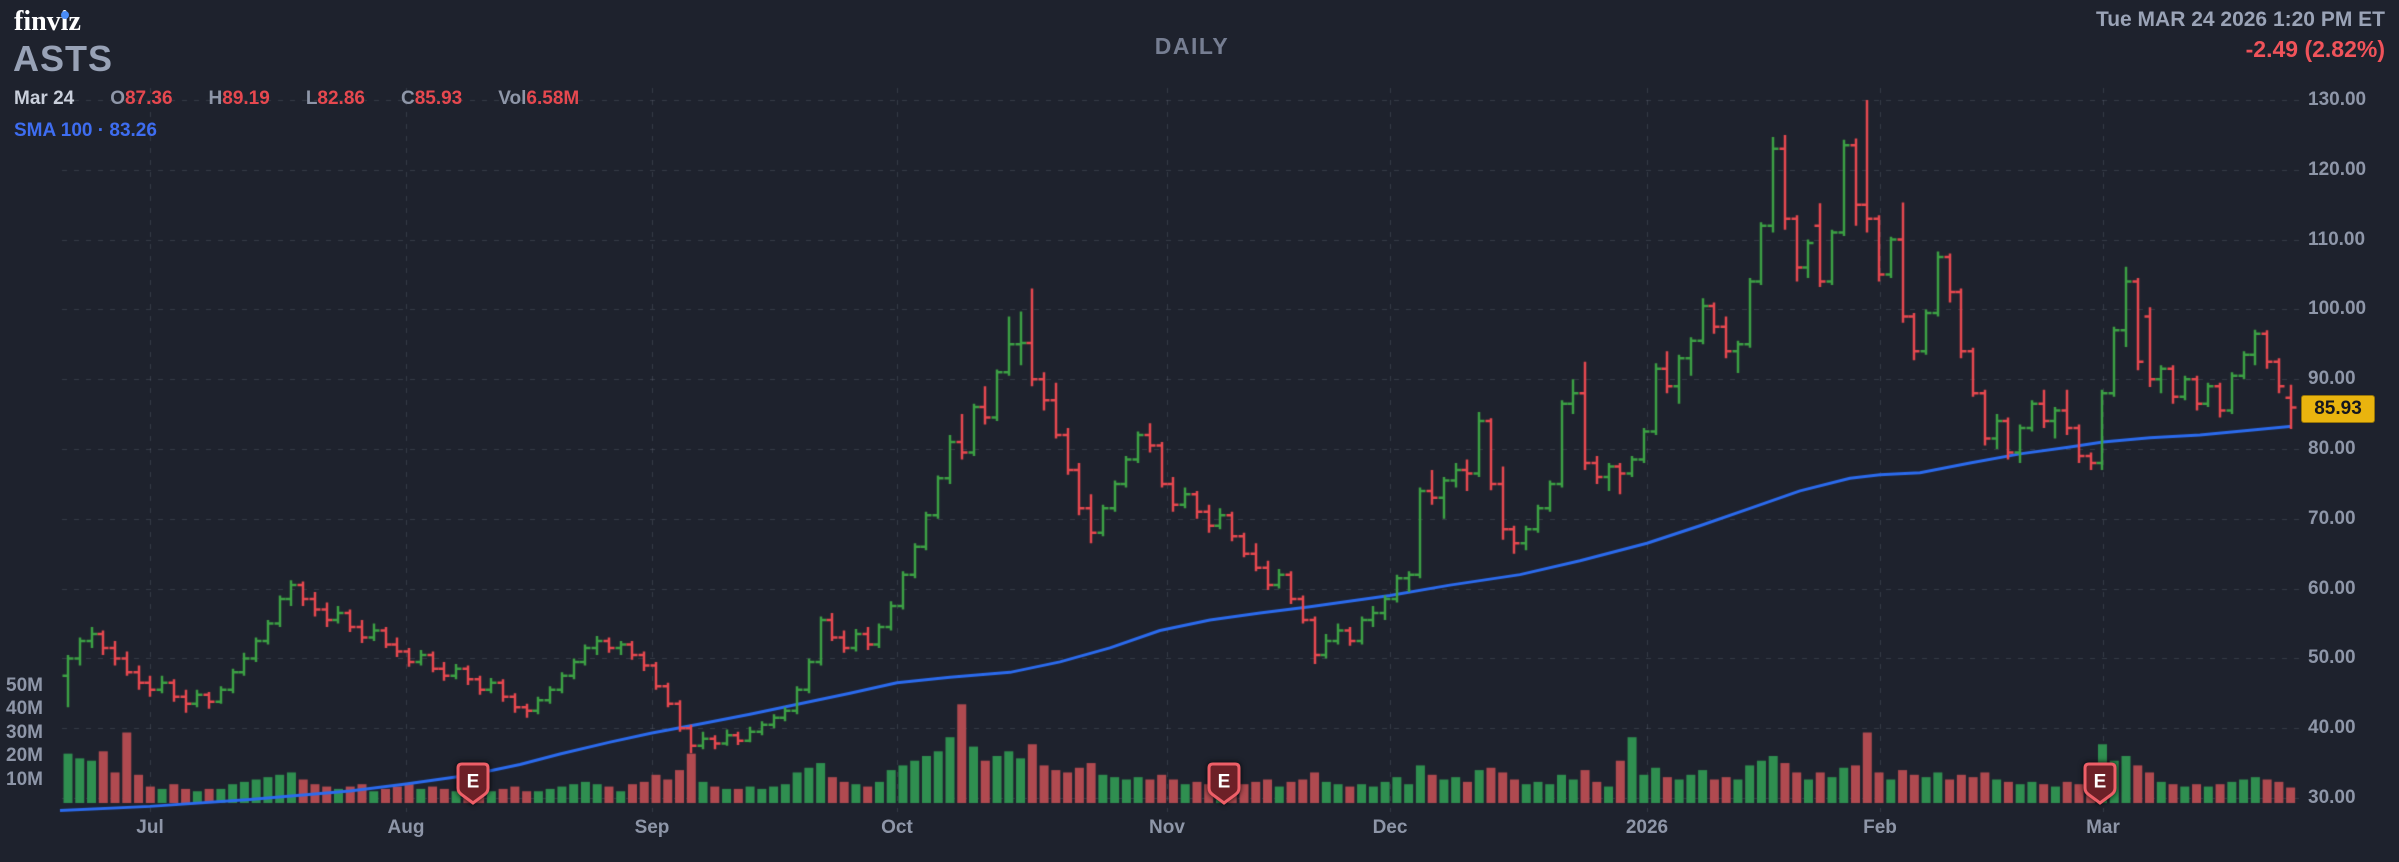  Describe the element at coordinates (2337, 99) in the screenshot. I see `price-tick-label: 130.00` at that location.